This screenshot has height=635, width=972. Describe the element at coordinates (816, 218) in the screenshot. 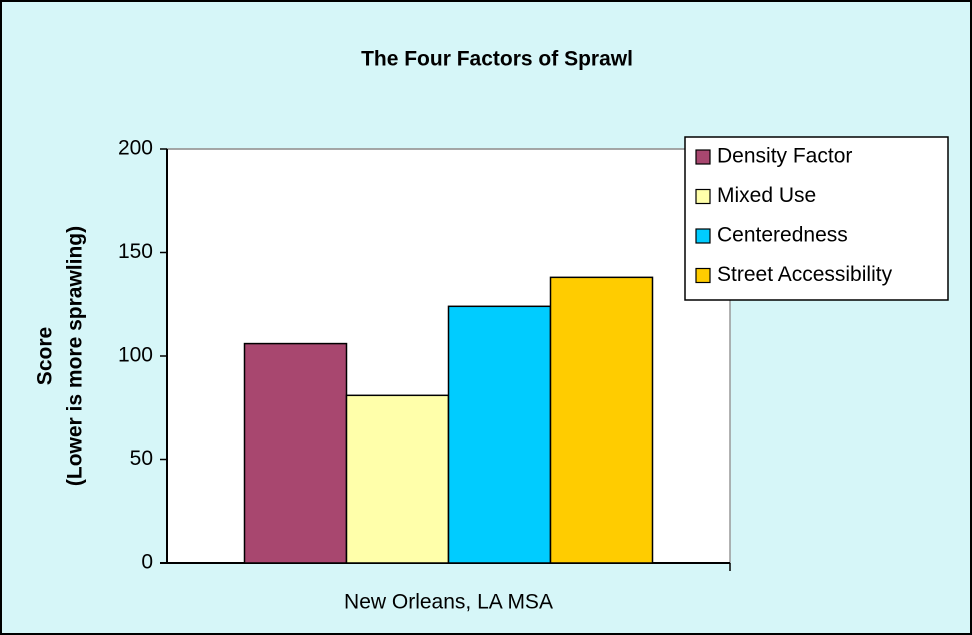

I see `legend` at that location.